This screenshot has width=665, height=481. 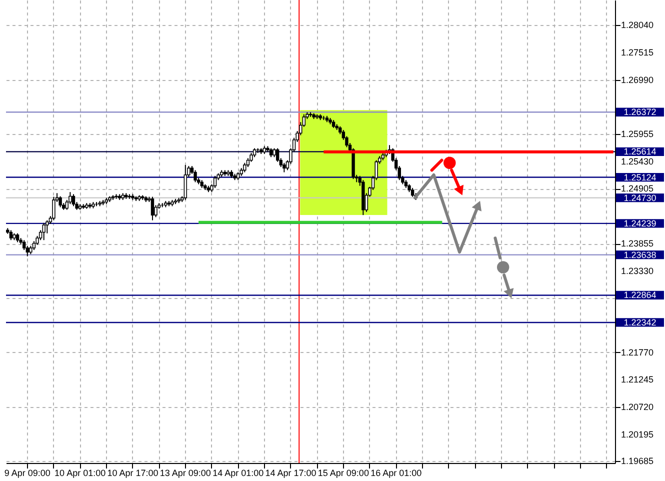 I want to click on y-tick-label: 1.23330, so click(x=637, y=271).